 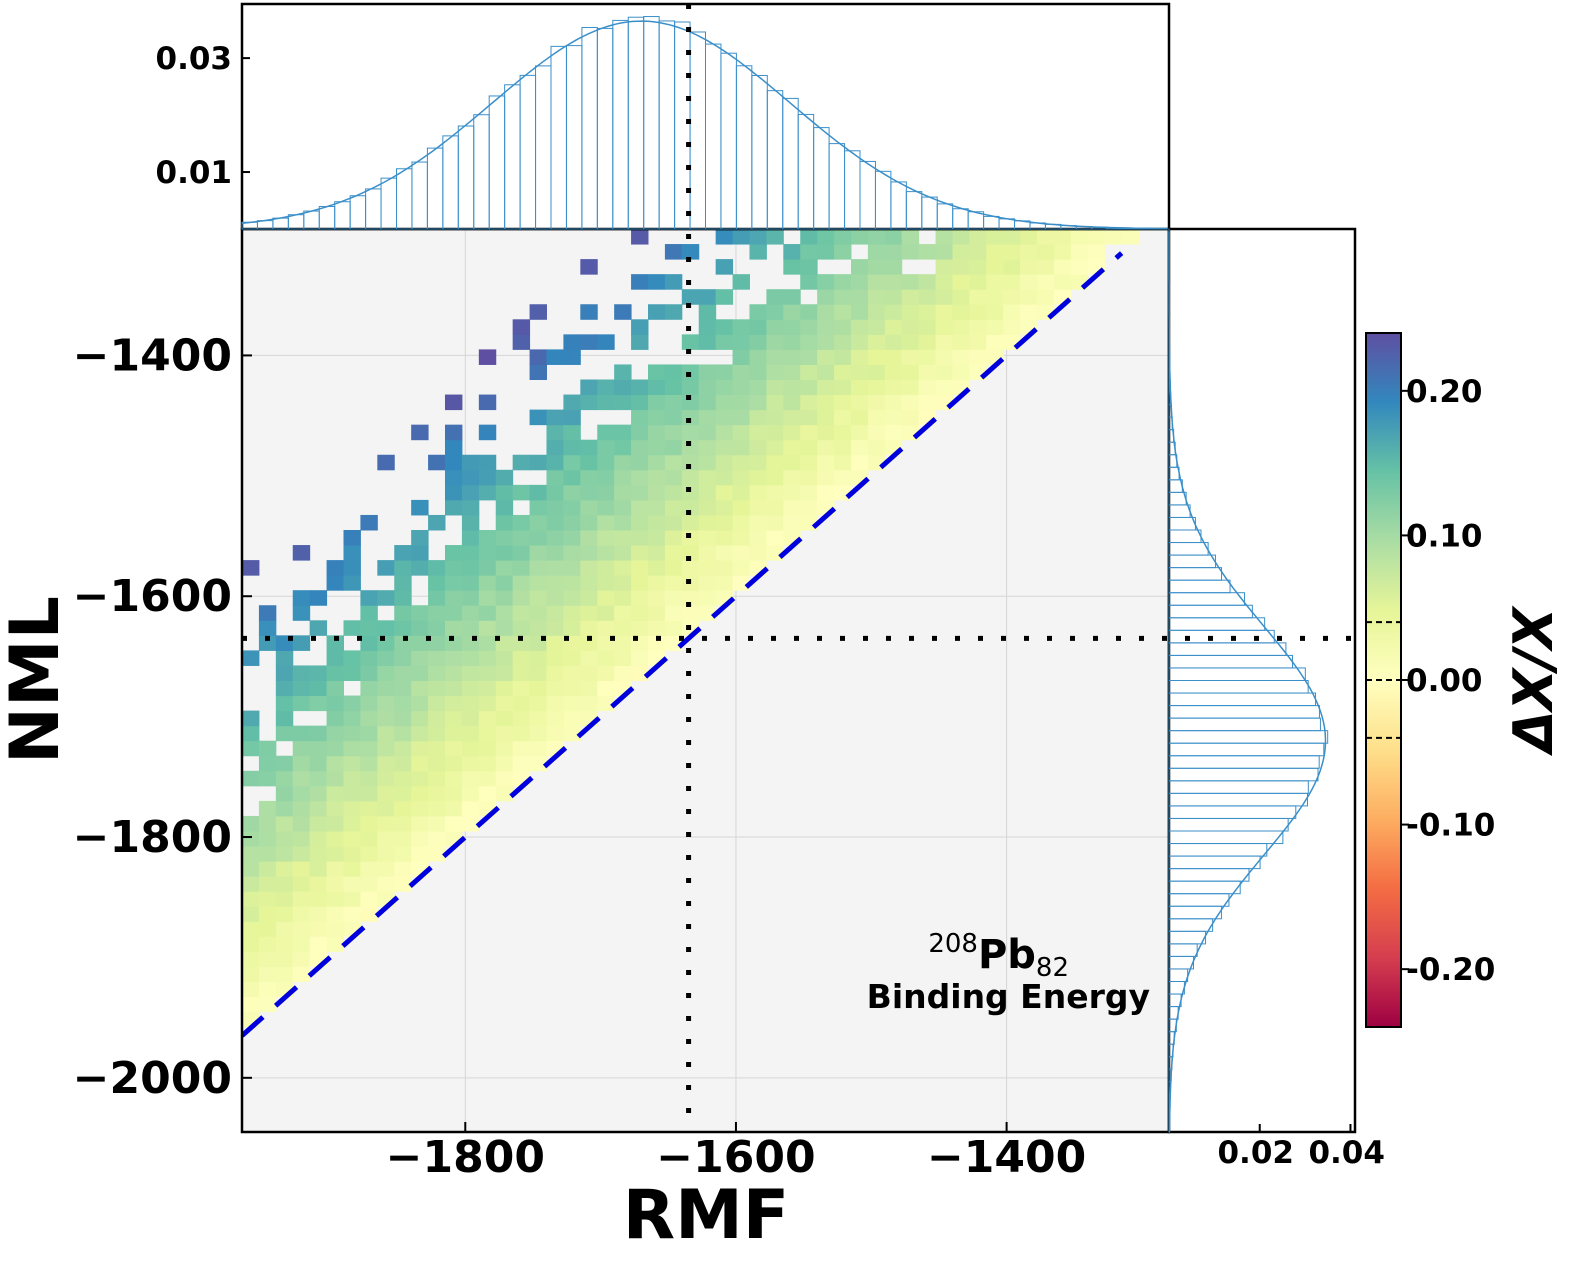 I want to click on colorbar-tick-label: 0.00, so click(x=1444, y=681).